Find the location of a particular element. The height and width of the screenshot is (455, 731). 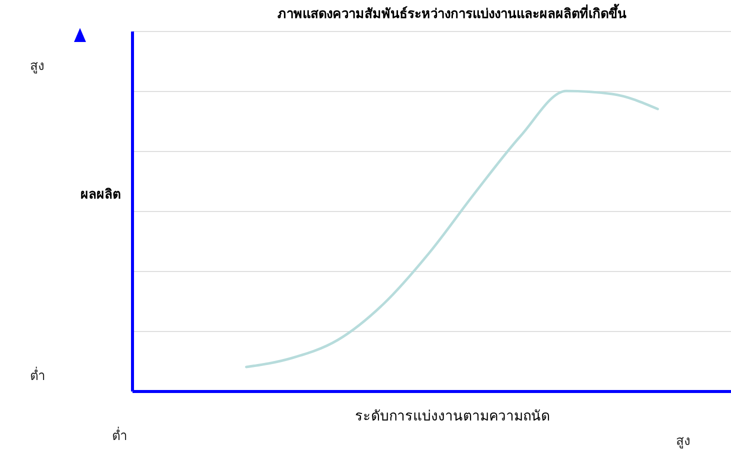

x-axis-title: ระดับการแบ่งงานตามความถนัด is located at coordinates (452, 416).